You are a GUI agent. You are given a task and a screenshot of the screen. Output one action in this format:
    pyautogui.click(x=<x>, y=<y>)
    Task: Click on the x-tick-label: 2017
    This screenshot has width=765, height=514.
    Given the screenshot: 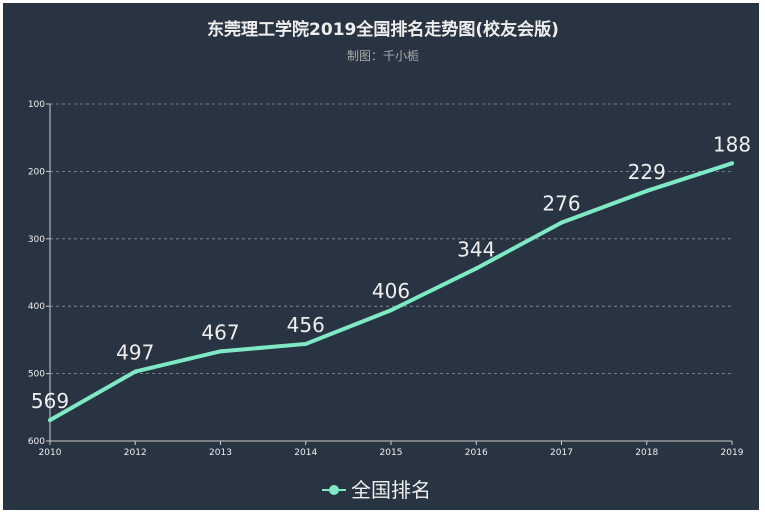 What is the action you would take?
    pyautogui.click(x=561, y=453)
    